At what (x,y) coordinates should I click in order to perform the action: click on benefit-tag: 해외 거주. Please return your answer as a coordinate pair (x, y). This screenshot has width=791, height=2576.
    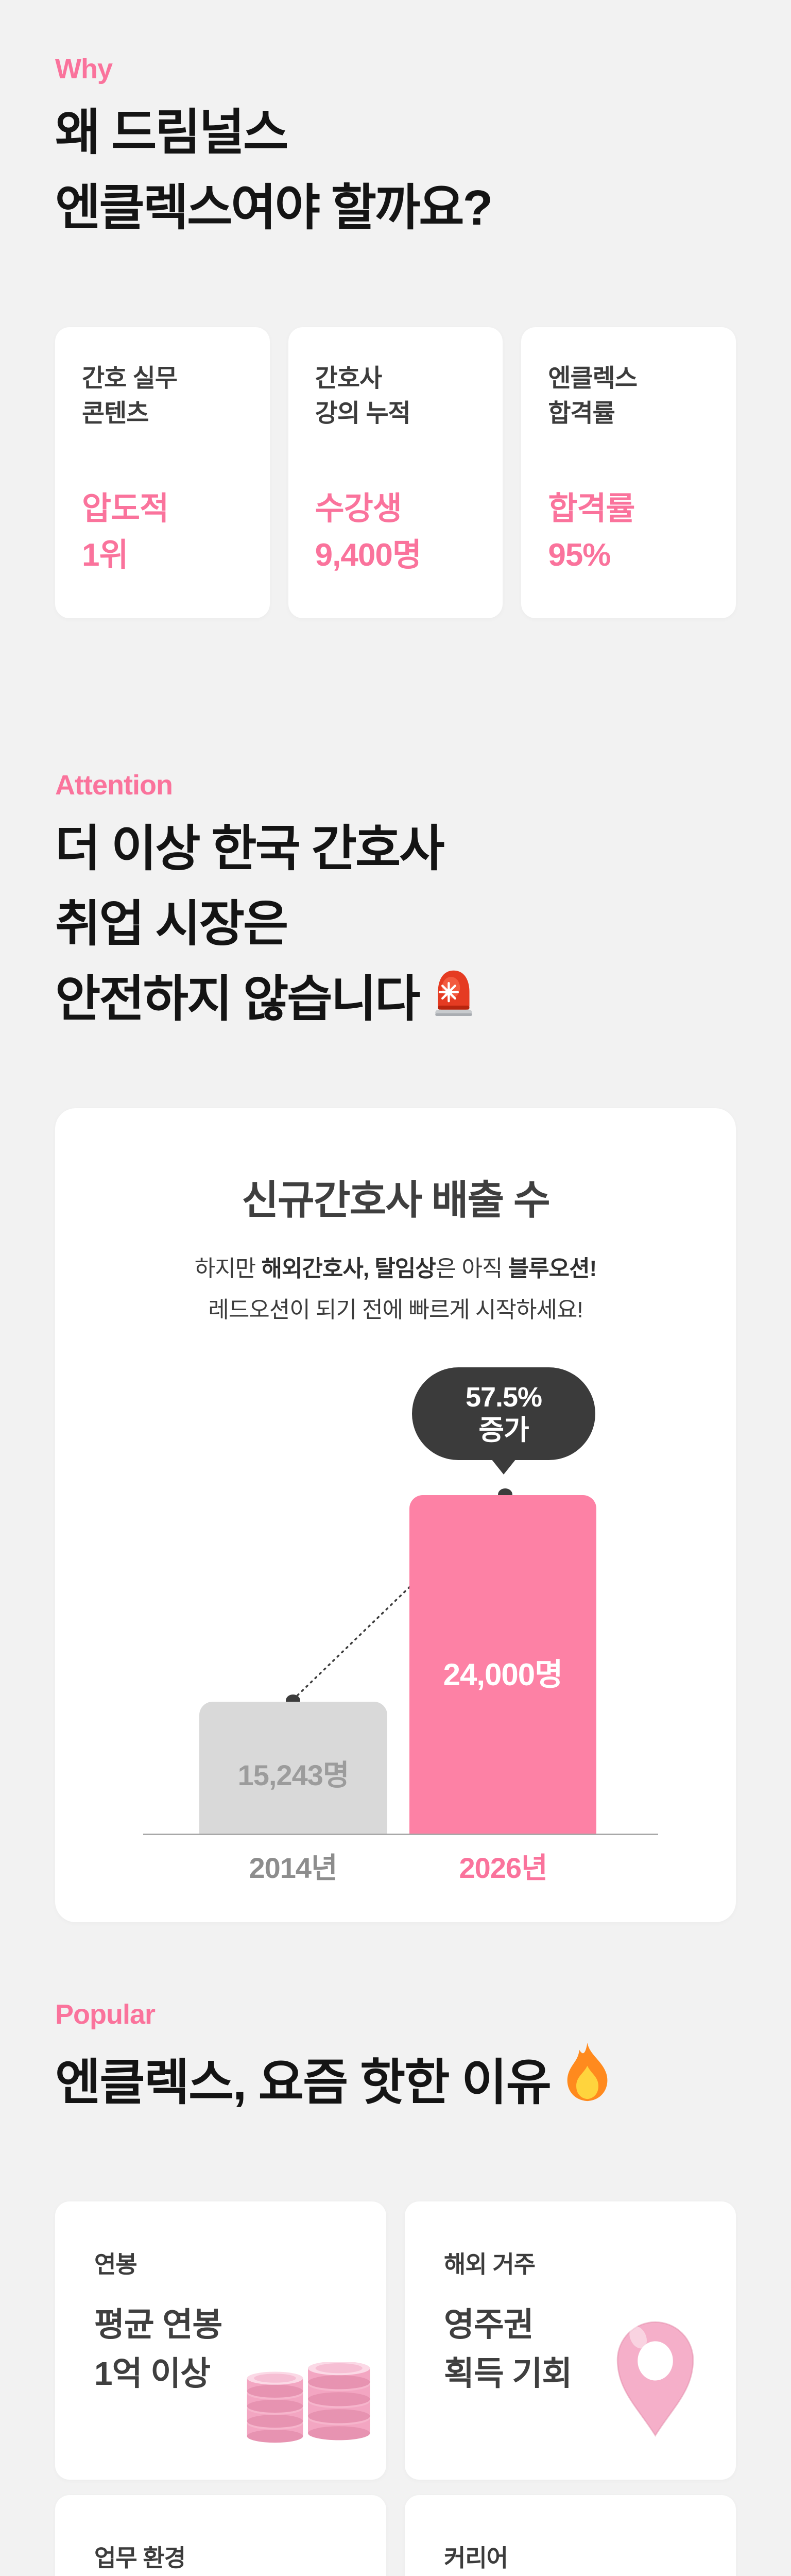
    Looking at the image, I should click on (490, 2264).